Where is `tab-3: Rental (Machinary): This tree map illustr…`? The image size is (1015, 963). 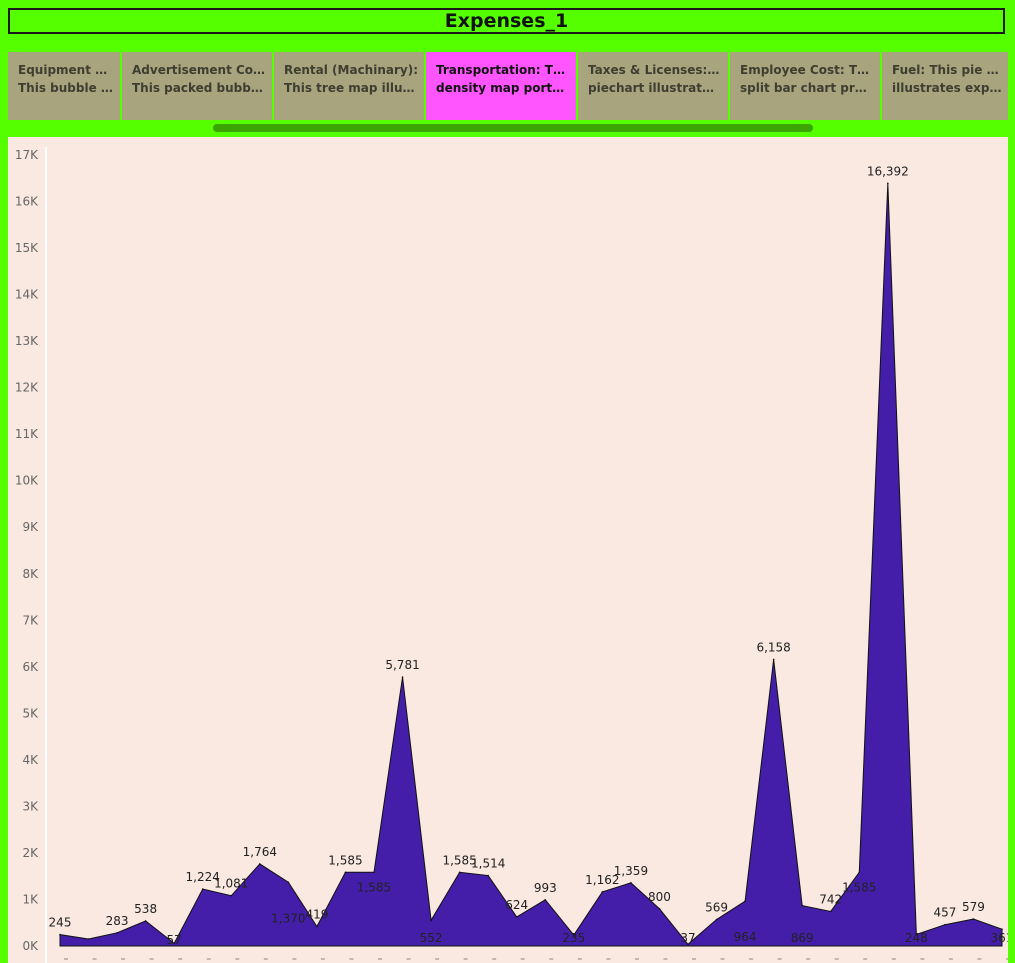 tab-3: Rental (Machinary): This tree map illustr… is located at coordinates (349, 86).